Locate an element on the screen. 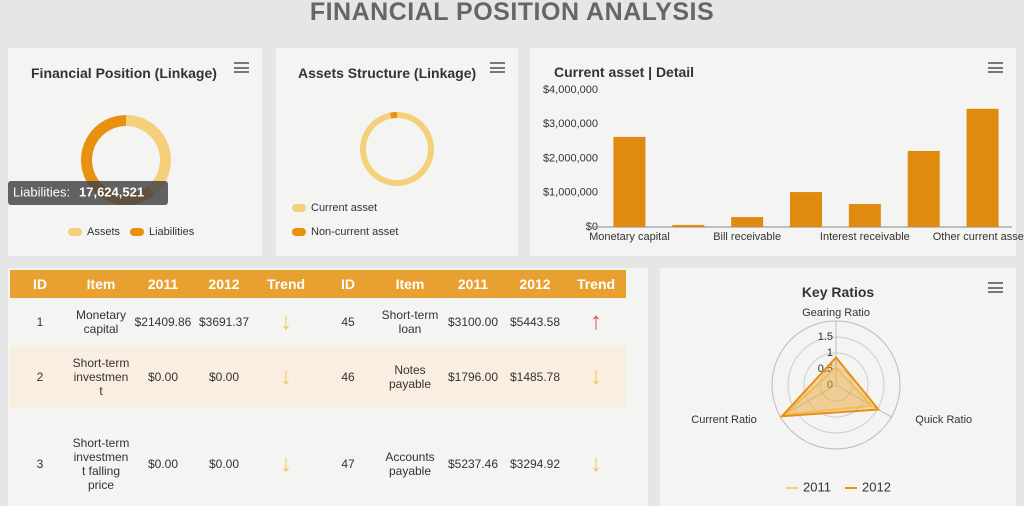  table-cell: $1485.78 is located at coordinates (535, 377).